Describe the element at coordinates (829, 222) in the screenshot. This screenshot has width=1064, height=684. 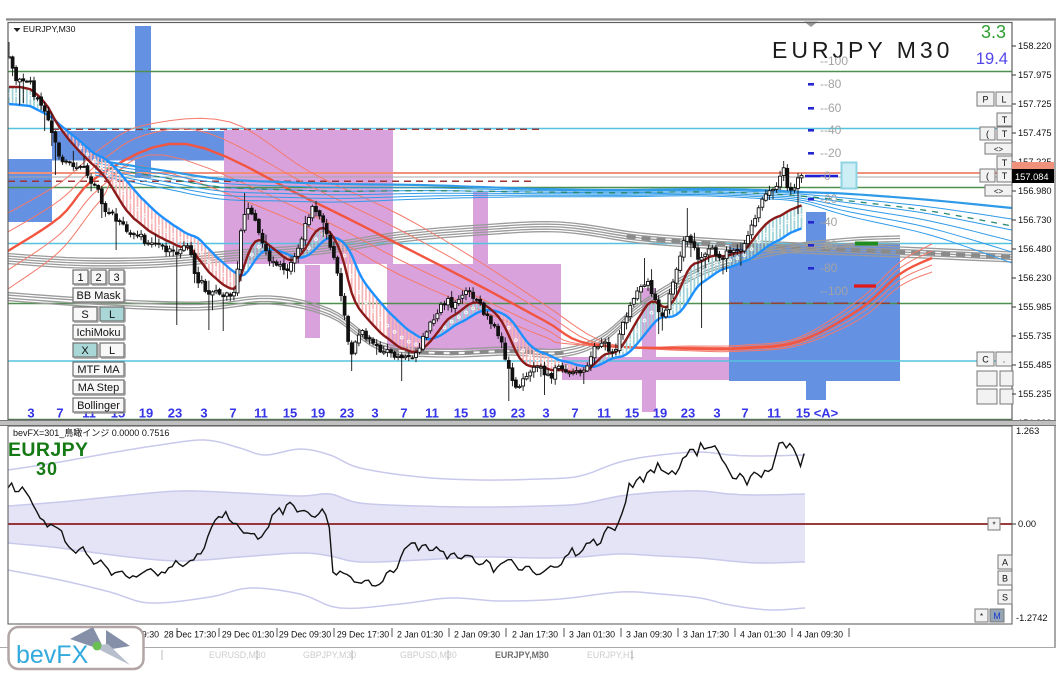
I see `svg-text: -40` at that location.